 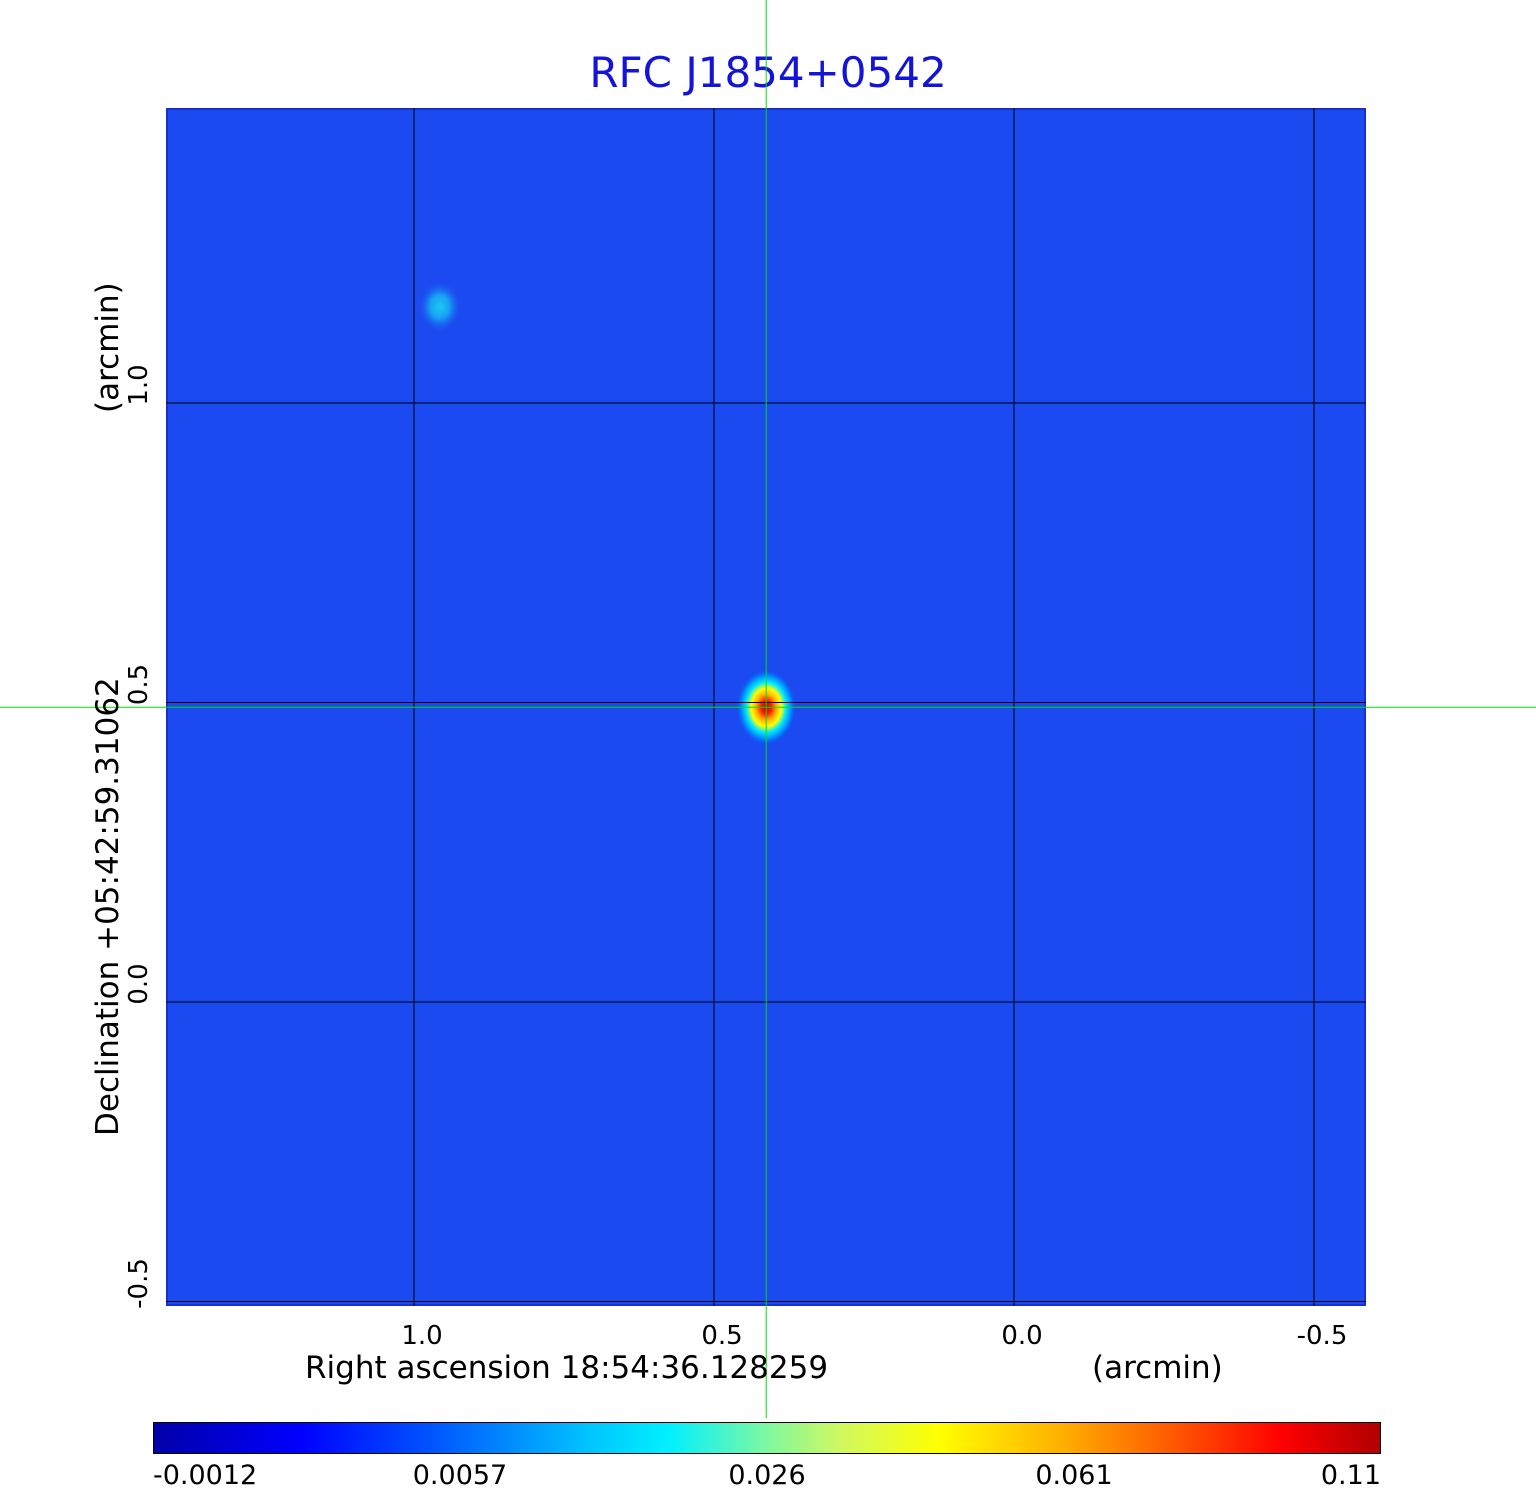 I want to click on colorbar-tick-4: 0.11, so click(x=1350, y=1475).